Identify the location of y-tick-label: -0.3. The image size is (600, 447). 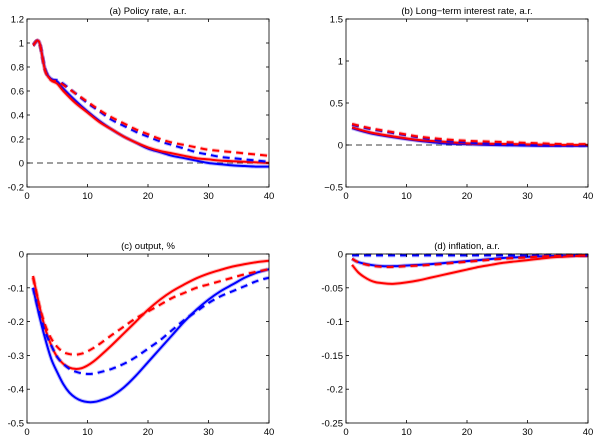
(16, 356).